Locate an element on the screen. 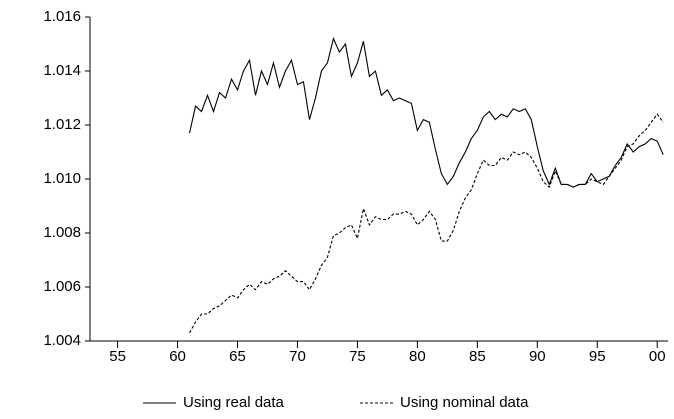 This screenshot has height=419, width=674. y-tick-label: 1.014 is located at coordinates (62, 70).